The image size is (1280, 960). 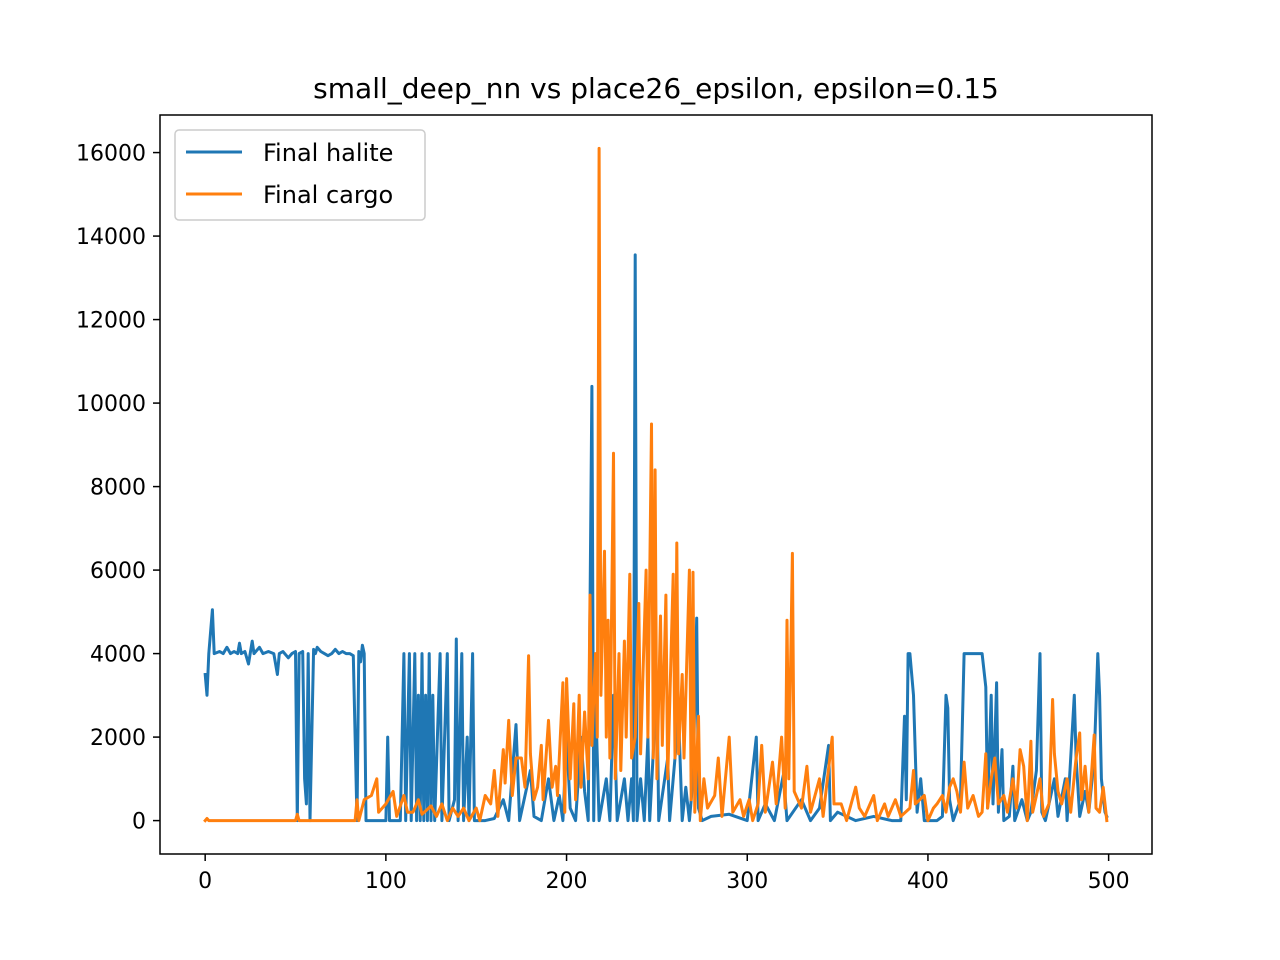 What do you see at coordinates (118, 738) in the screenshot?
I see `y-tick-label: 2000` at bounding box center [118, 738].